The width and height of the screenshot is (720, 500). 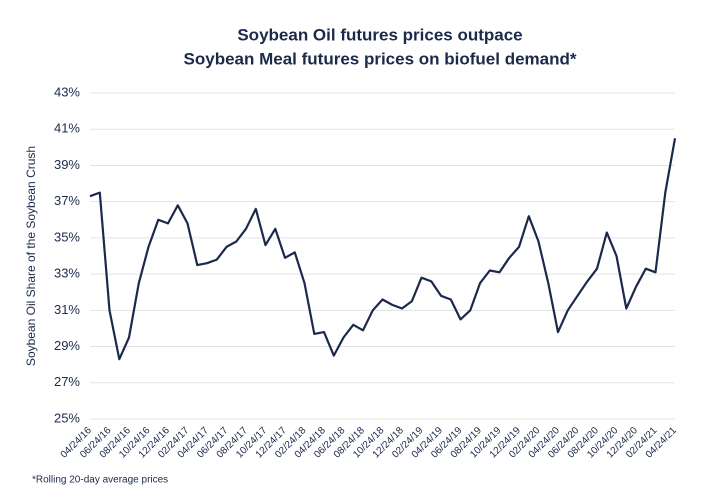 What do you see at coordinates (379, 34) in the screenshot?
I see `chart-title: Soybean Oil futures prices outpace` at bounding box center [379, 34].